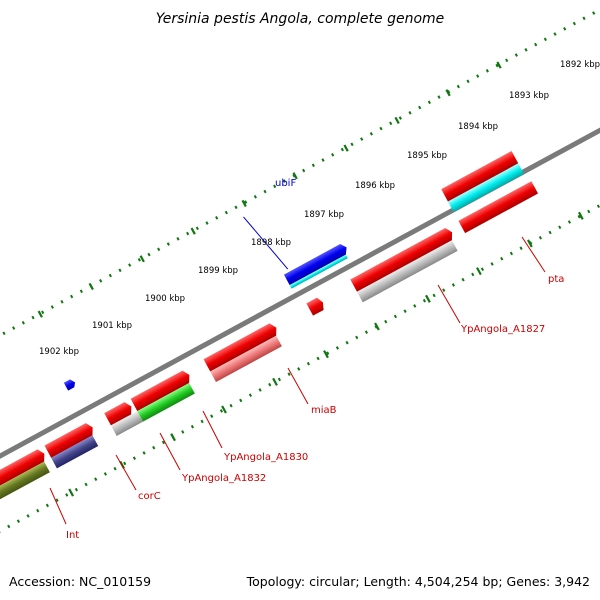 The height and width of the screenshot is (600, 600). Describe the element at coordinates (166, 402) in the screenshot. I see `A1830-feature-band` at that location.